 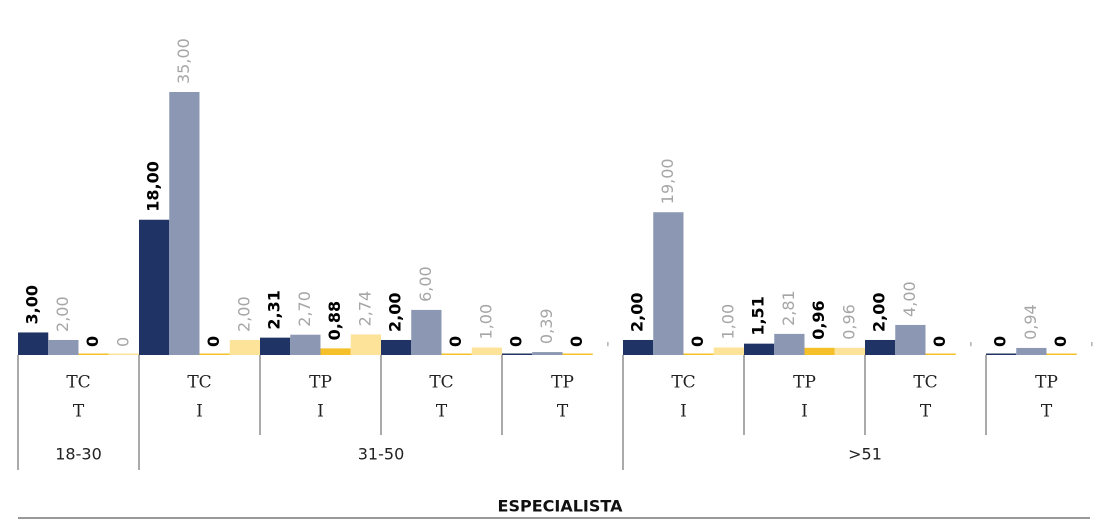 I want to click on value-label: 2,81, so click(x=788, y=308).